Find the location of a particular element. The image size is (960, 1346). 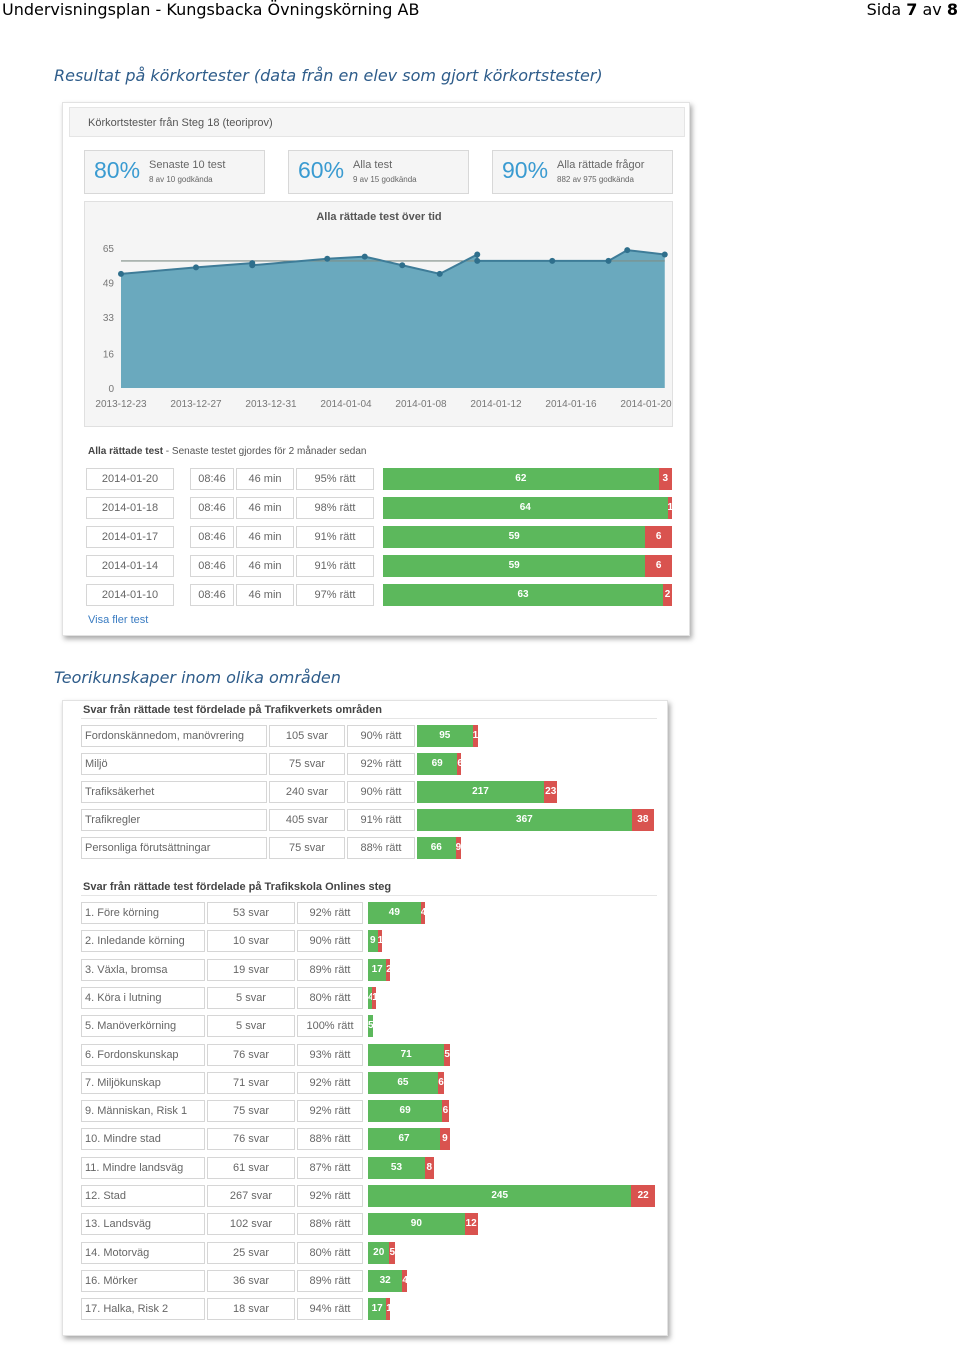

step-name: 17. Halka, Risk 2 is located at coordinates (143, 1309).